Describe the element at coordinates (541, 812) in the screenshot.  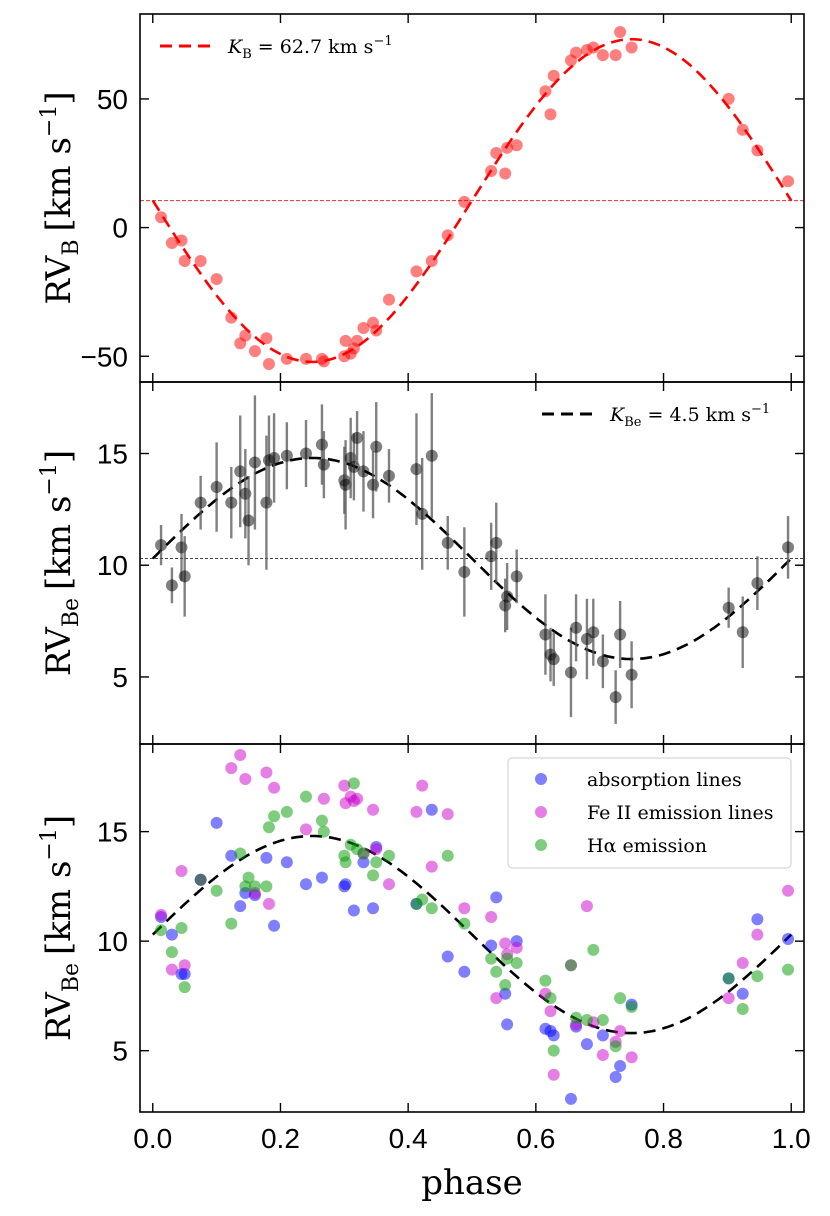
I see `legend-marker-feii` at that location.